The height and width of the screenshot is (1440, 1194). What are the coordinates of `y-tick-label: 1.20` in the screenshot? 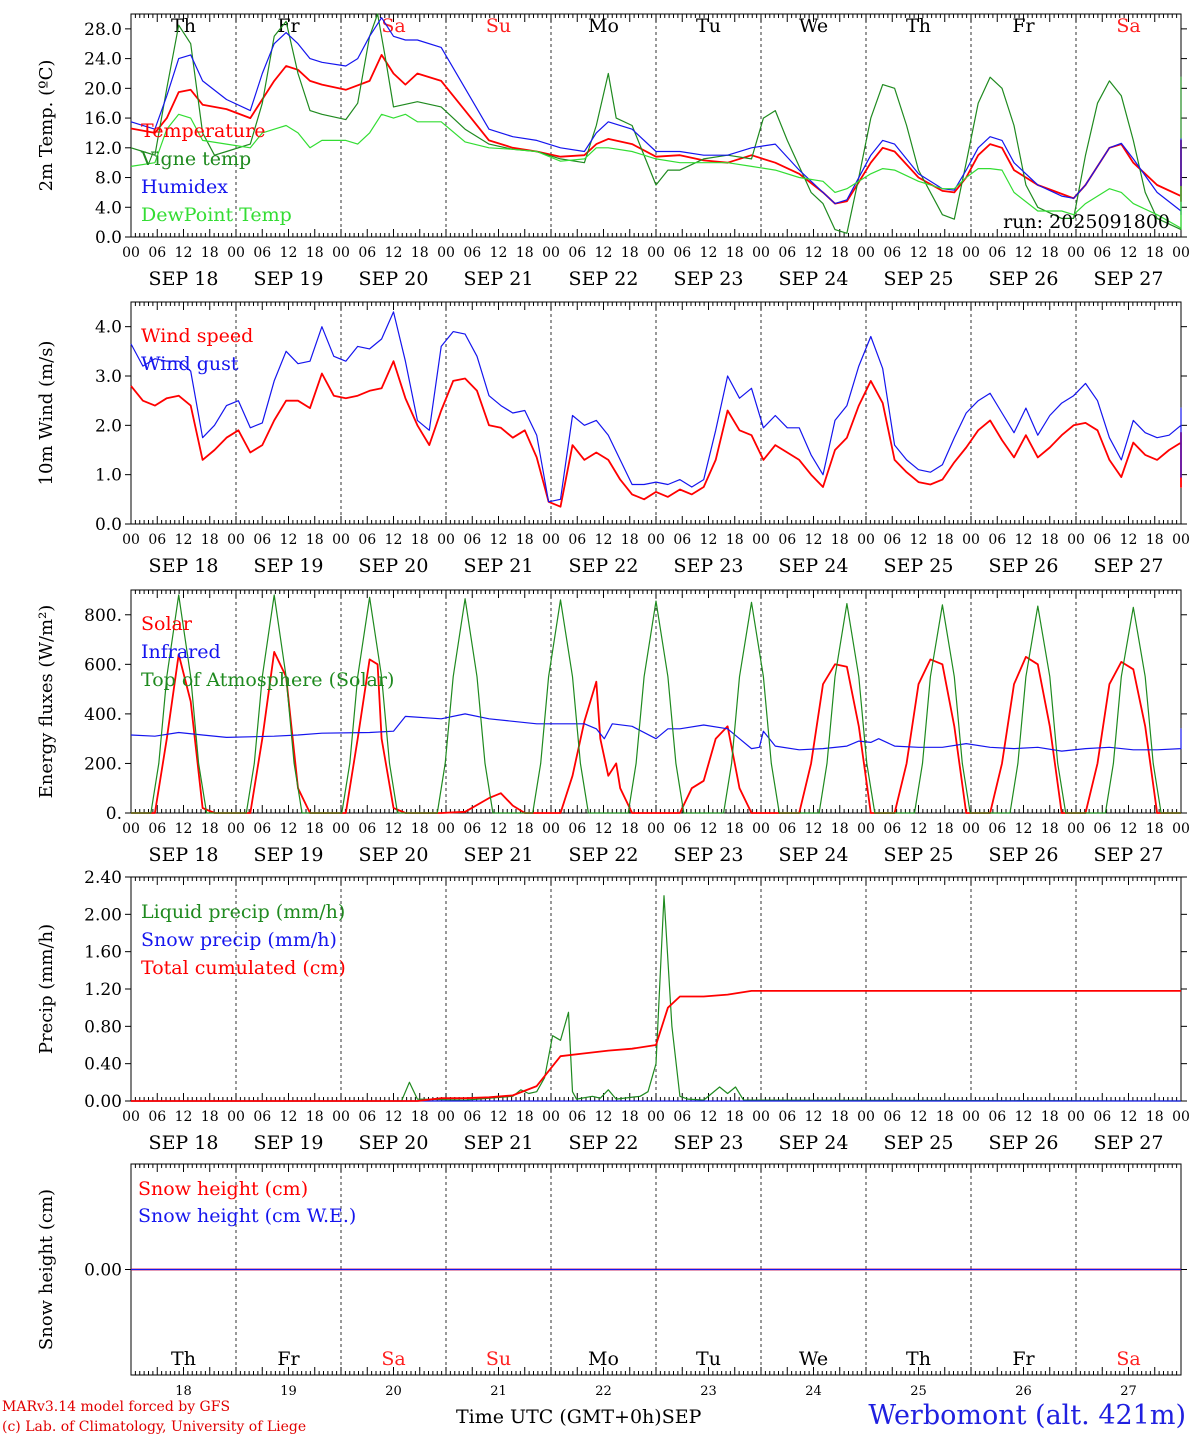 It's located at (103, 990).